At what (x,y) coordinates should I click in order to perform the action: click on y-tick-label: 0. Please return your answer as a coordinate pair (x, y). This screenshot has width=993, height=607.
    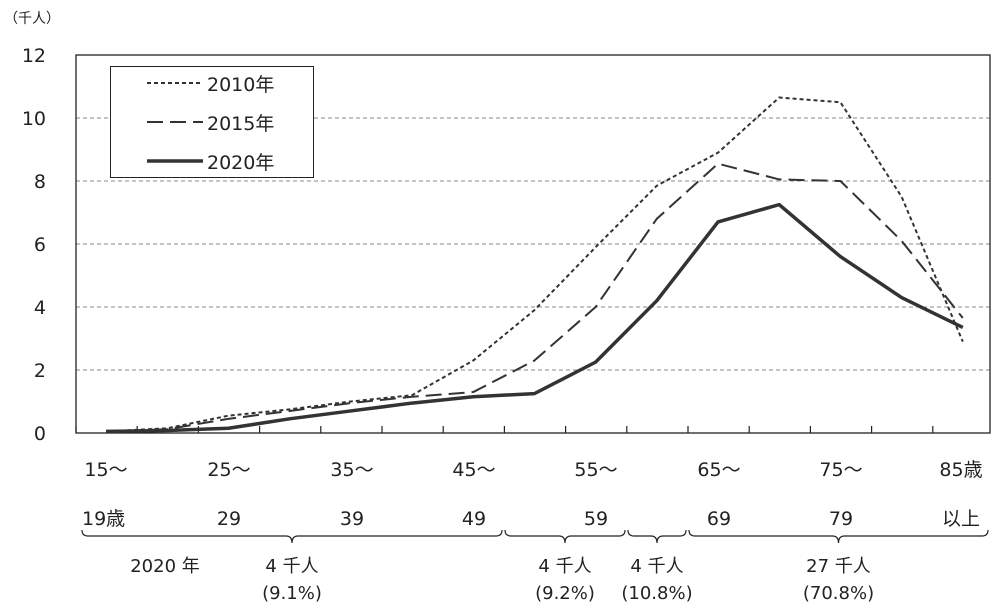
    Looking at the image, I should click on (40, 434).